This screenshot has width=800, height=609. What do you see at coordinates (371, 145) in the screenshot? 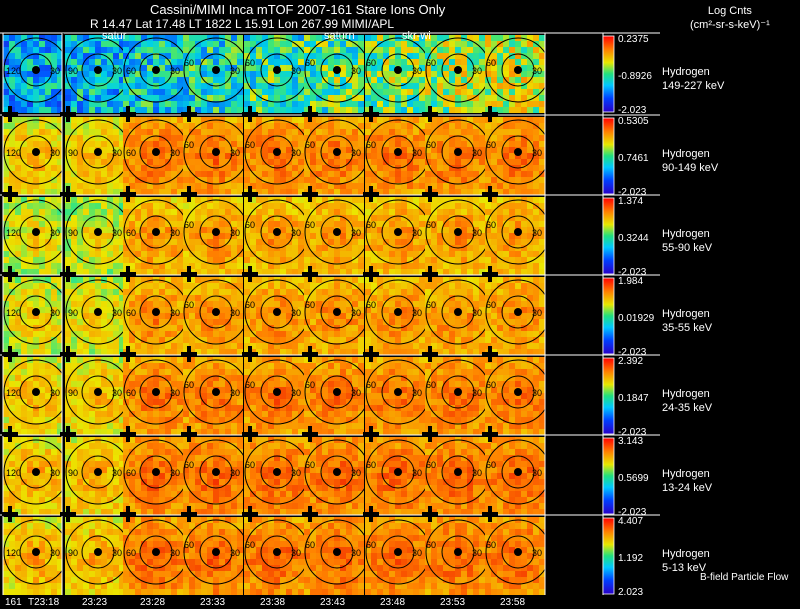
I see `contour-label-60: 60` at bounding box center [371, 145].